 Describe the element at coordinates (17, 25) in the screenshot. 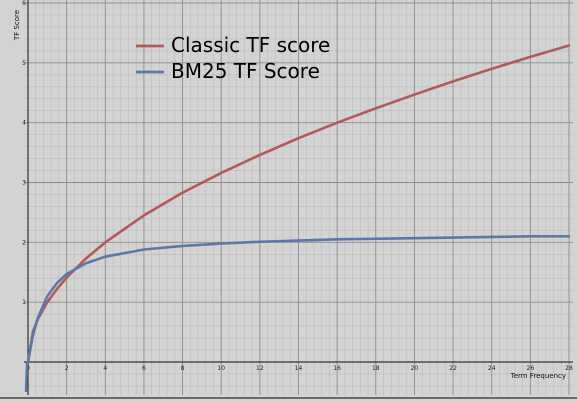

I see `y-axis-label: TF Score` at that location.